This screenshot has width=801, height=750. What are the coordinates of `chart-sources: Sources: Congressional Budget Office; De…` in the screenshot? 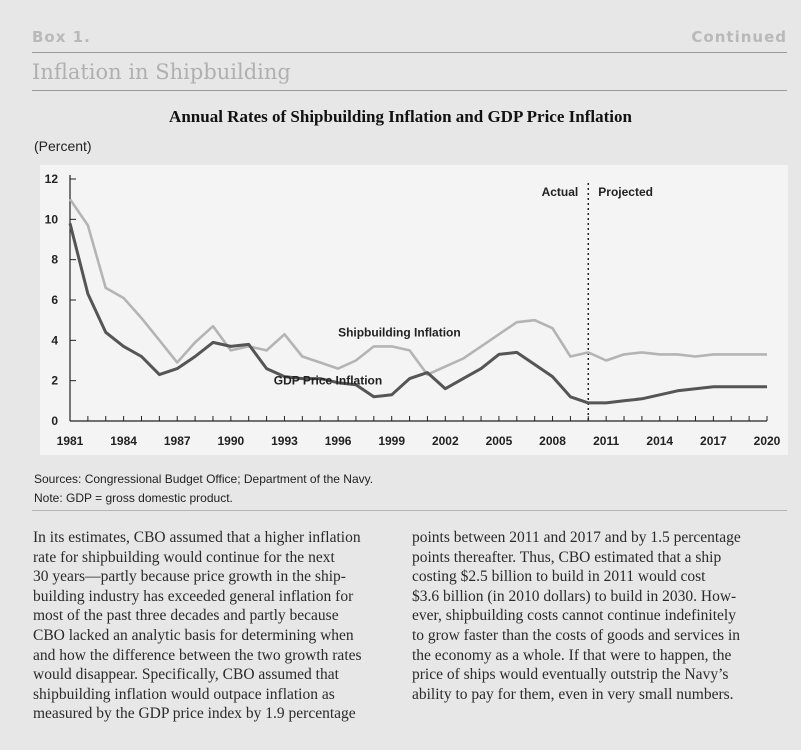 It's located at (204, 479).